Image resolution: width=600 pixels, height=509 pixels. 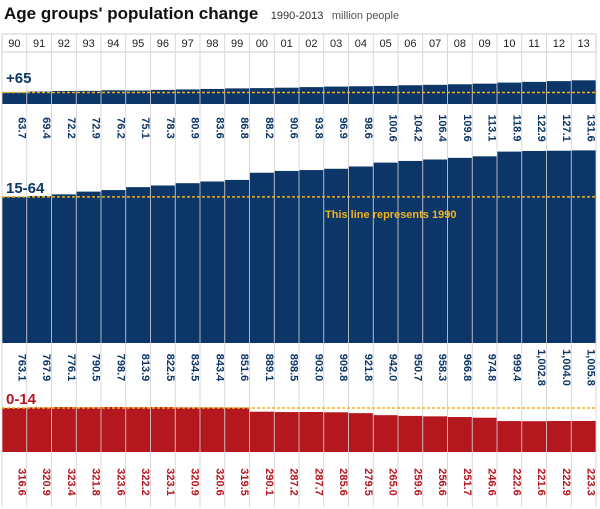 What do you see at coordinates (361, 44) in the screenshot?
I see `year-label: 04` at bounding box center [361, 44].